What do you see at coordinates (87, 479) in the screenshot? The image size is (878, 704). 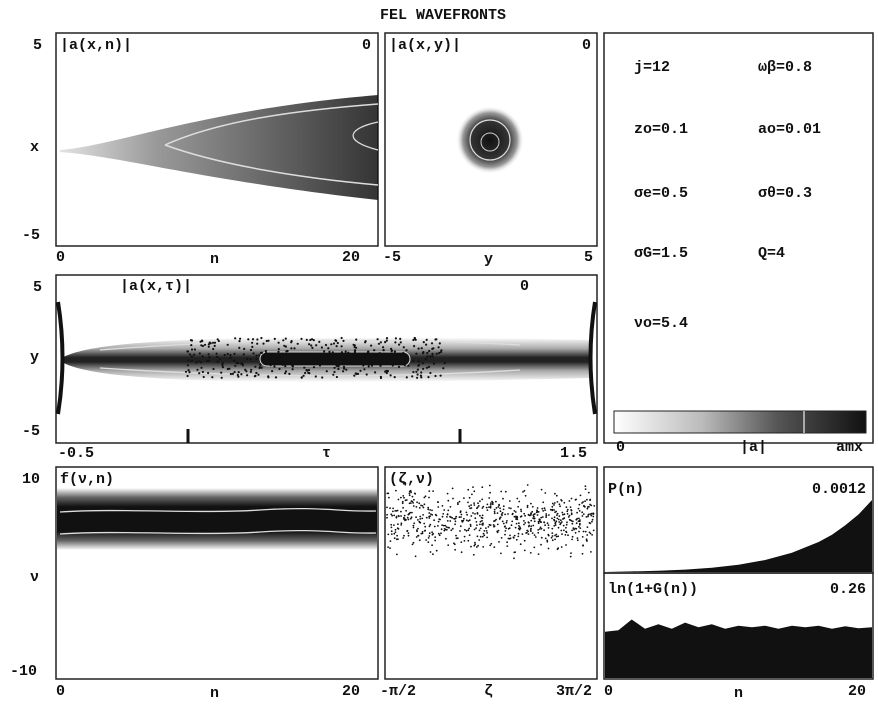 I see `panel-fvn-label: f(ν,n)` at bounding box center [87, 479].